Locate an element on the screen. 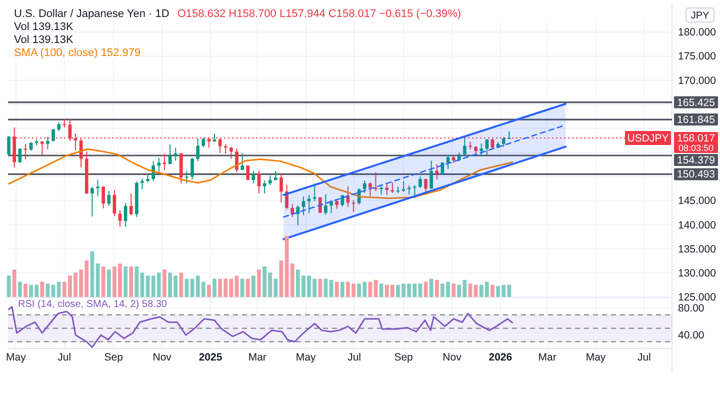 Image resolution: width=720 pixels, height=399 pixels. series-label: RSI (14, close, SMA, 14, 2) 58.30 is located at coordinates (93, 304).